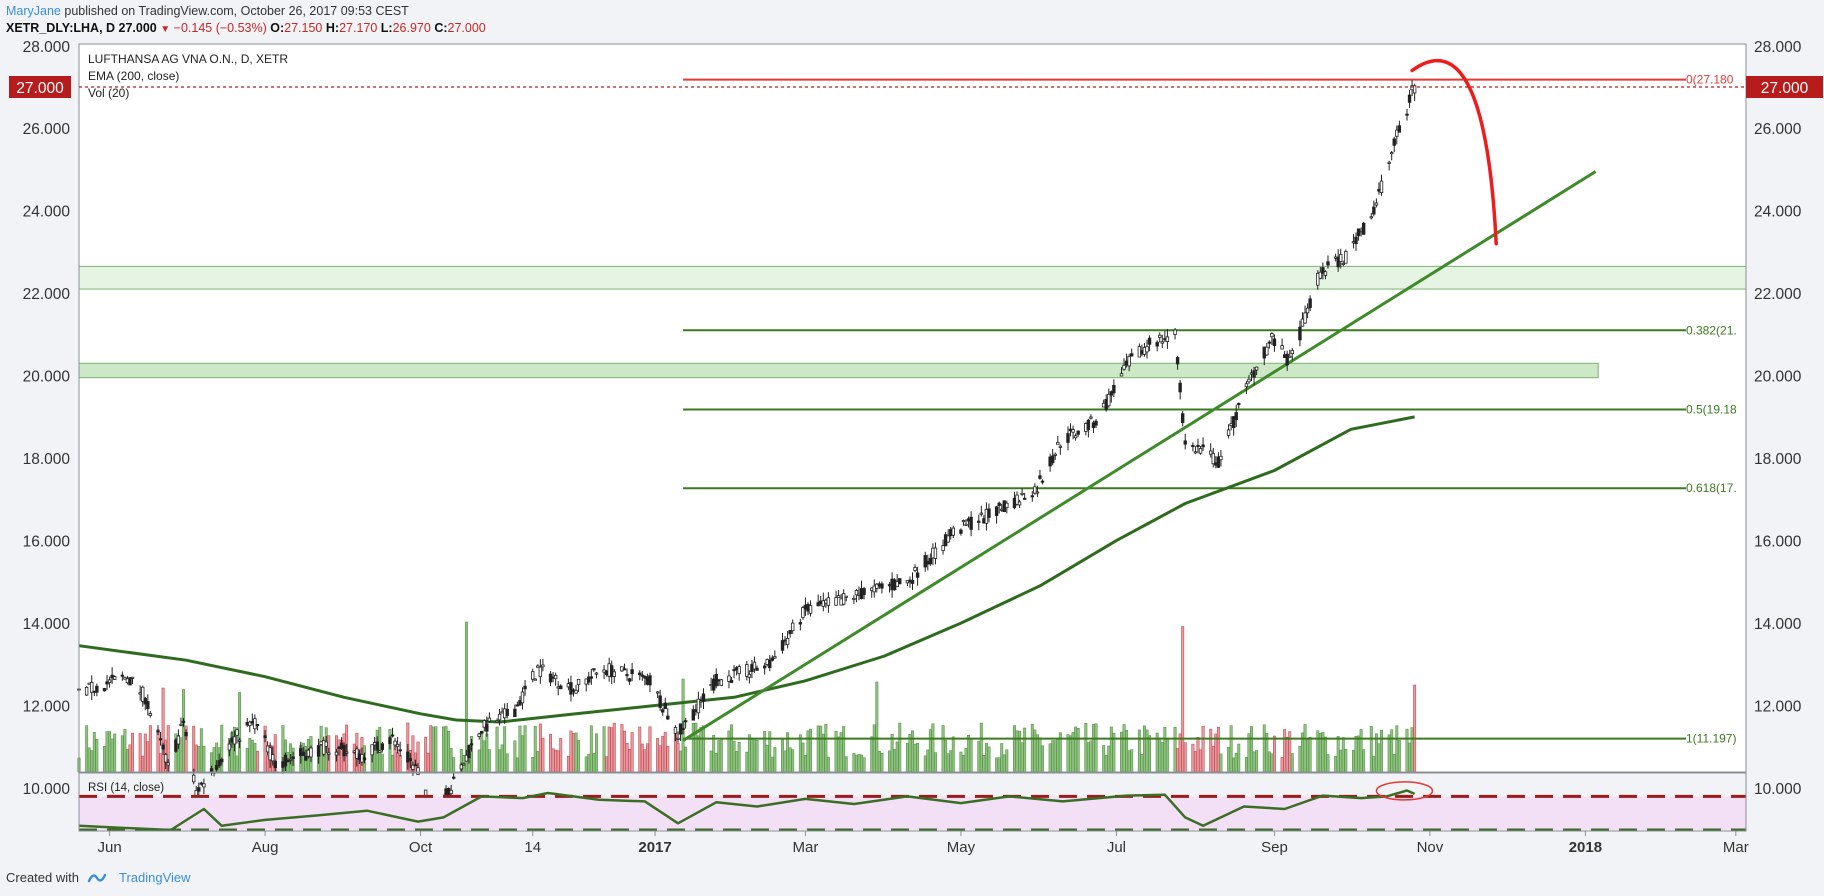 The width and height of the screenshot is (1824, 896). What do you see at coordinates (98, 877) in the screenshot?
I see `footer: Created with TradingView` at bounding box center [98, 877].